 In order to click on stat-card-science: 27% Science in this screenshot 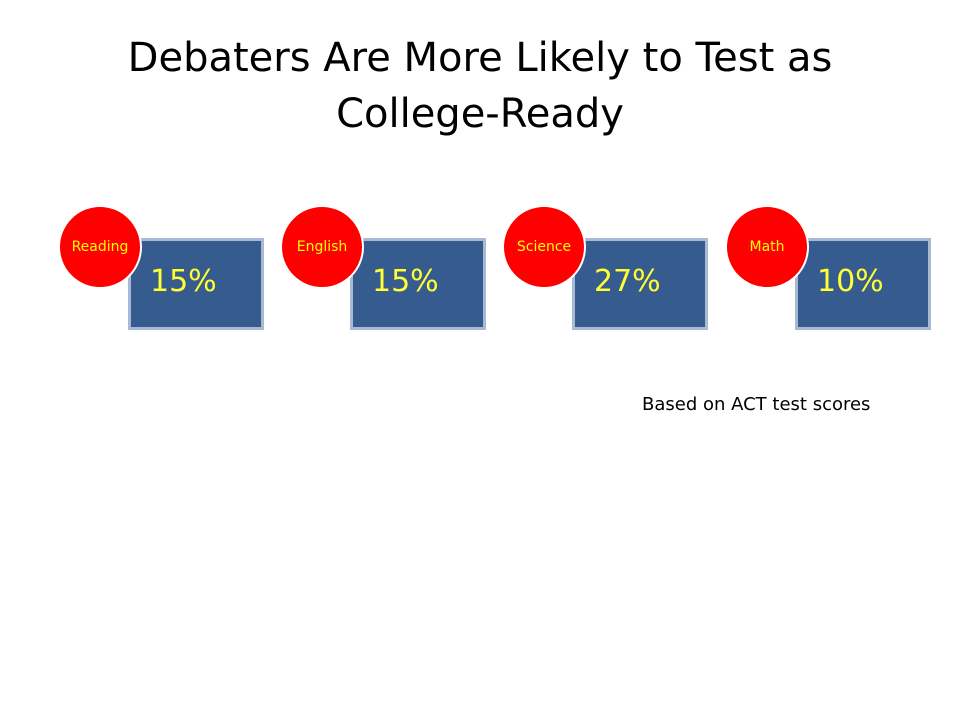, I will do `click(607, 267)`.